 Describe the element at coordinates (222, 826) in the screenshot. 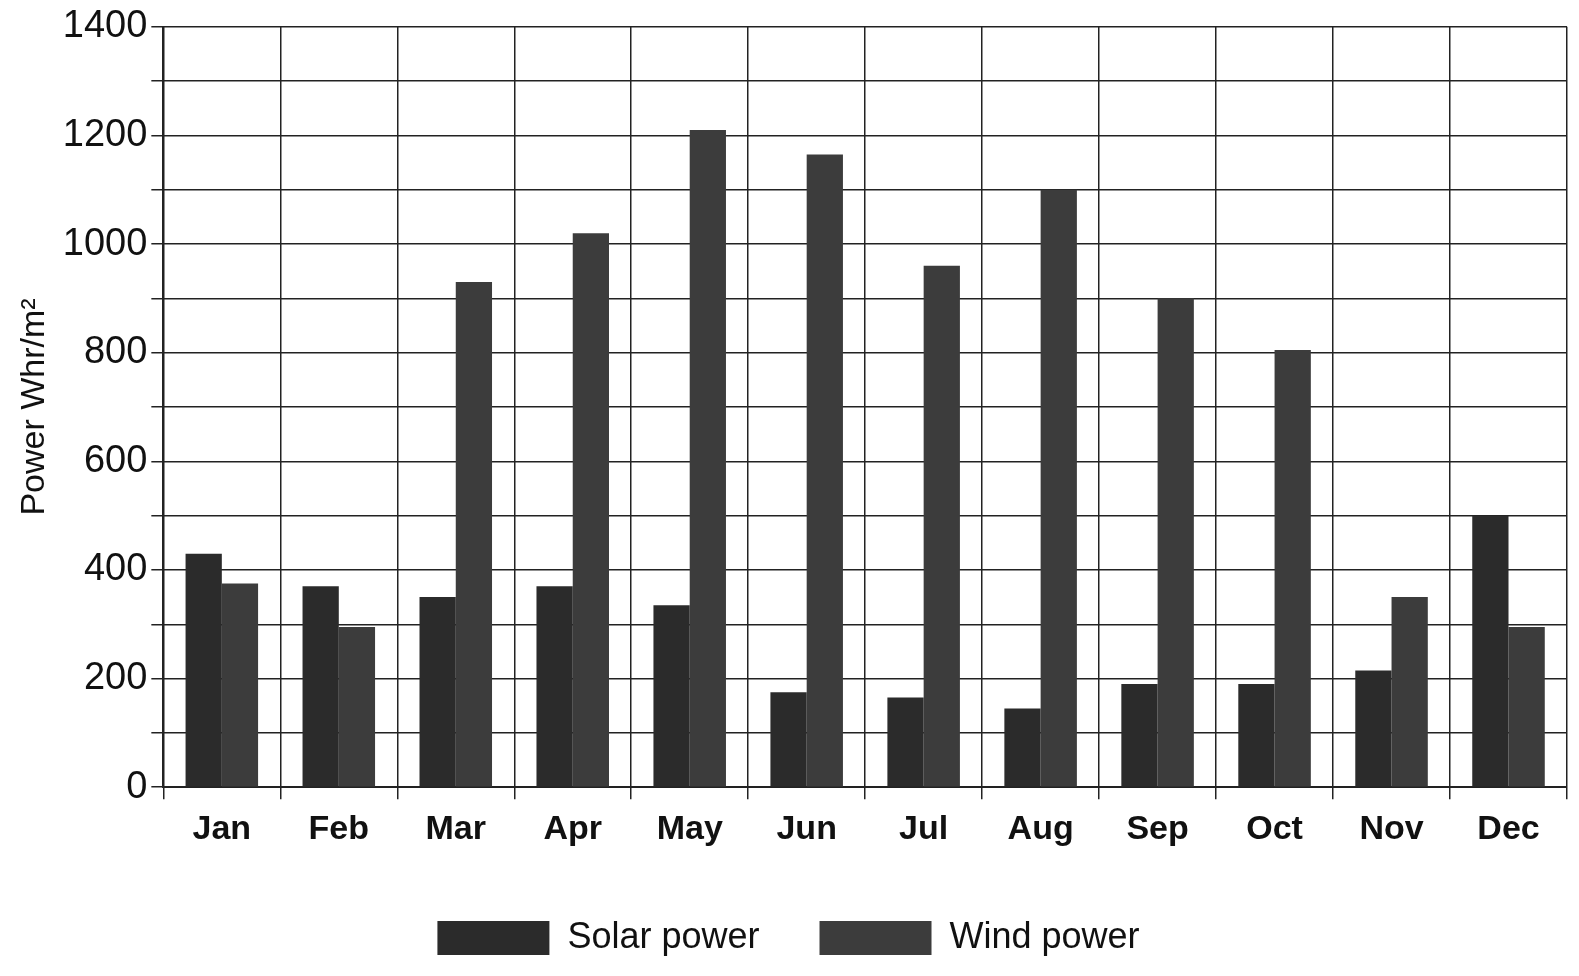

I see `x-tick-label: Jan` at that location.